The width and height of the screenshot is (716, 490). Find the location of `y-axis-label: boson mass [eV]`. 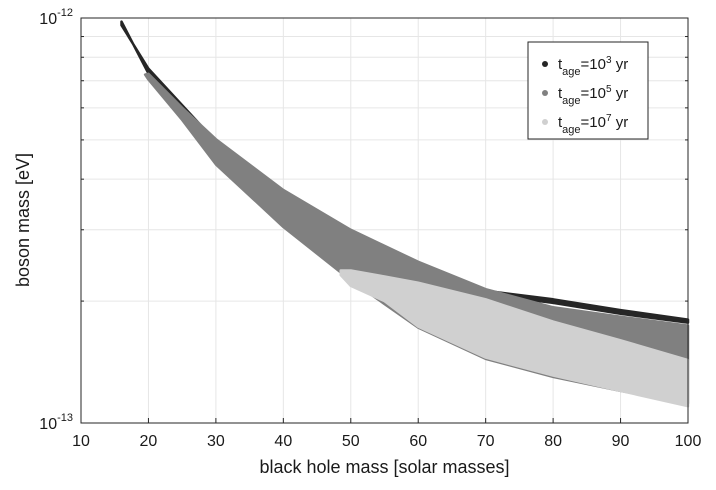

y-axis-label: boson mass [eV] is located at coordinates (23, 220).